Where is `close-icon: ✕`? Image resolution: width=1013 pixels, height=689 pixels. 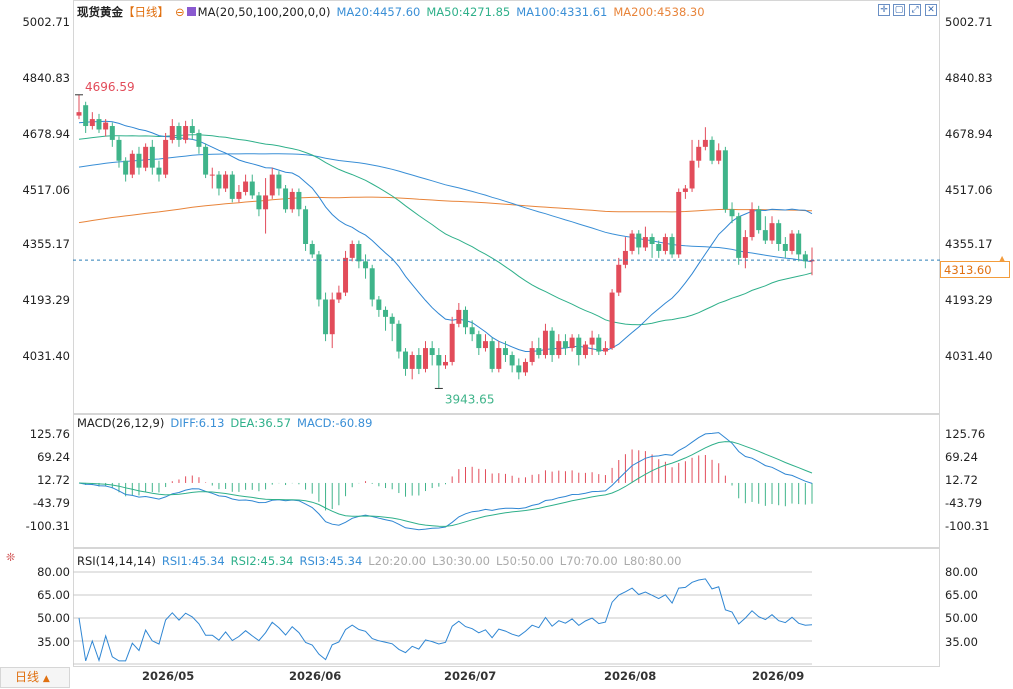
close-icon: ✕ is located at coordinates (931, 10).